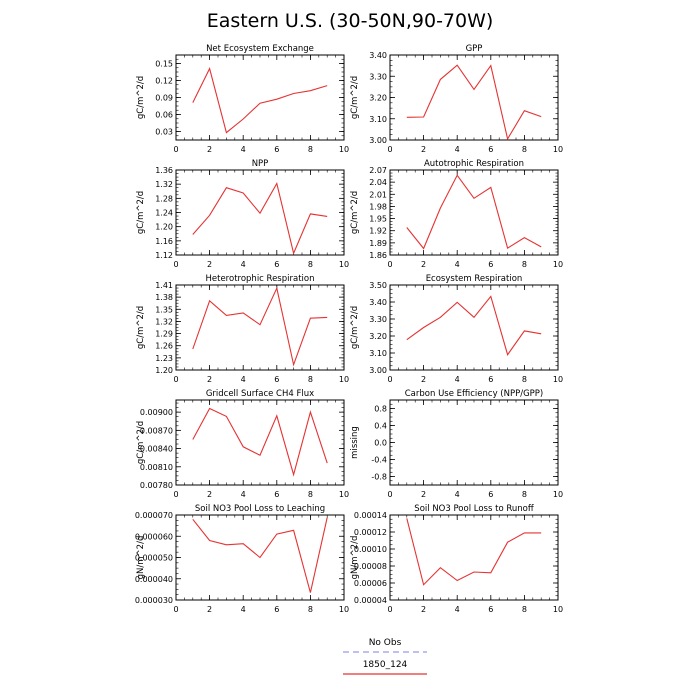 This screenshot has height=700, width=700. Describe the element at coordinates (154, 515) in the screenshot. I see `y-tick-label: 0.000070` at that location.